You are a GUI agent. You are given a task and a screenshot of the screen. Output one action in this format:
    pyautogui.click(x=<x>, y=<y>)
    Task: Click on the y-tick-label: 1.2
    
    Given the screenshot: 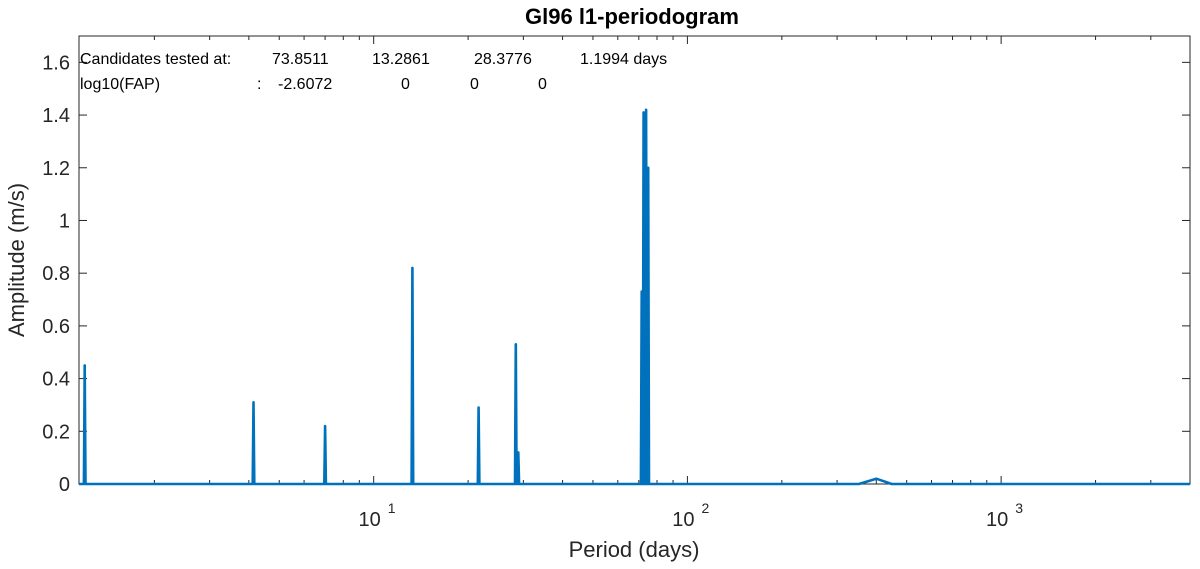 What is the action you would take?
    pyautogui.click(x=56, y=169)
    